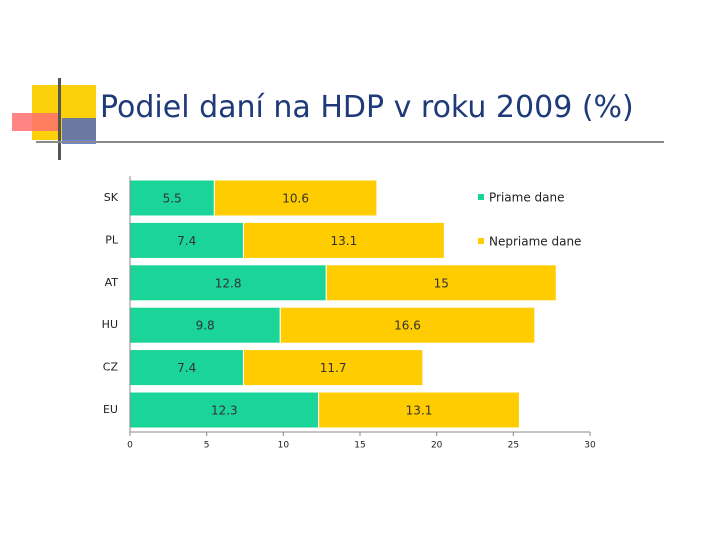  I want to click on slide-title: Podiel daní na HDP v roku 2009 (%), so click(367, 107).